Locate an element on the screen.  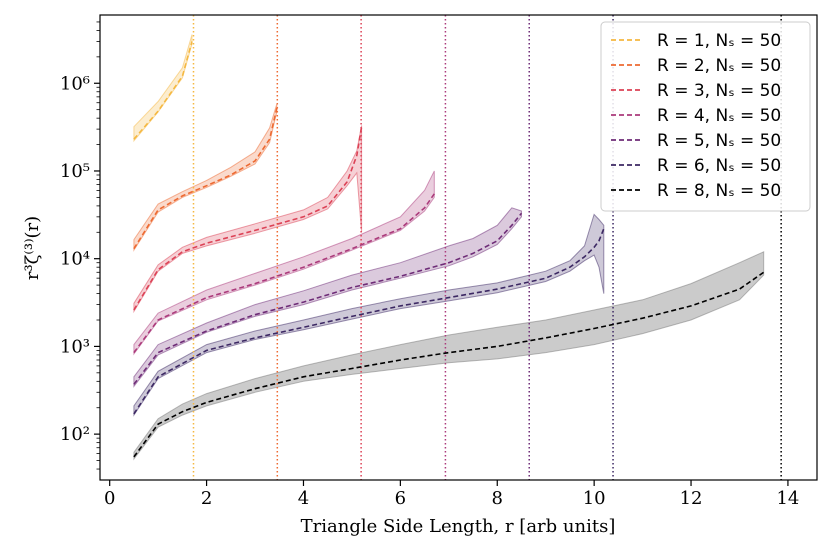
x-tick-label: 6 is located at coordinates (400, 498).